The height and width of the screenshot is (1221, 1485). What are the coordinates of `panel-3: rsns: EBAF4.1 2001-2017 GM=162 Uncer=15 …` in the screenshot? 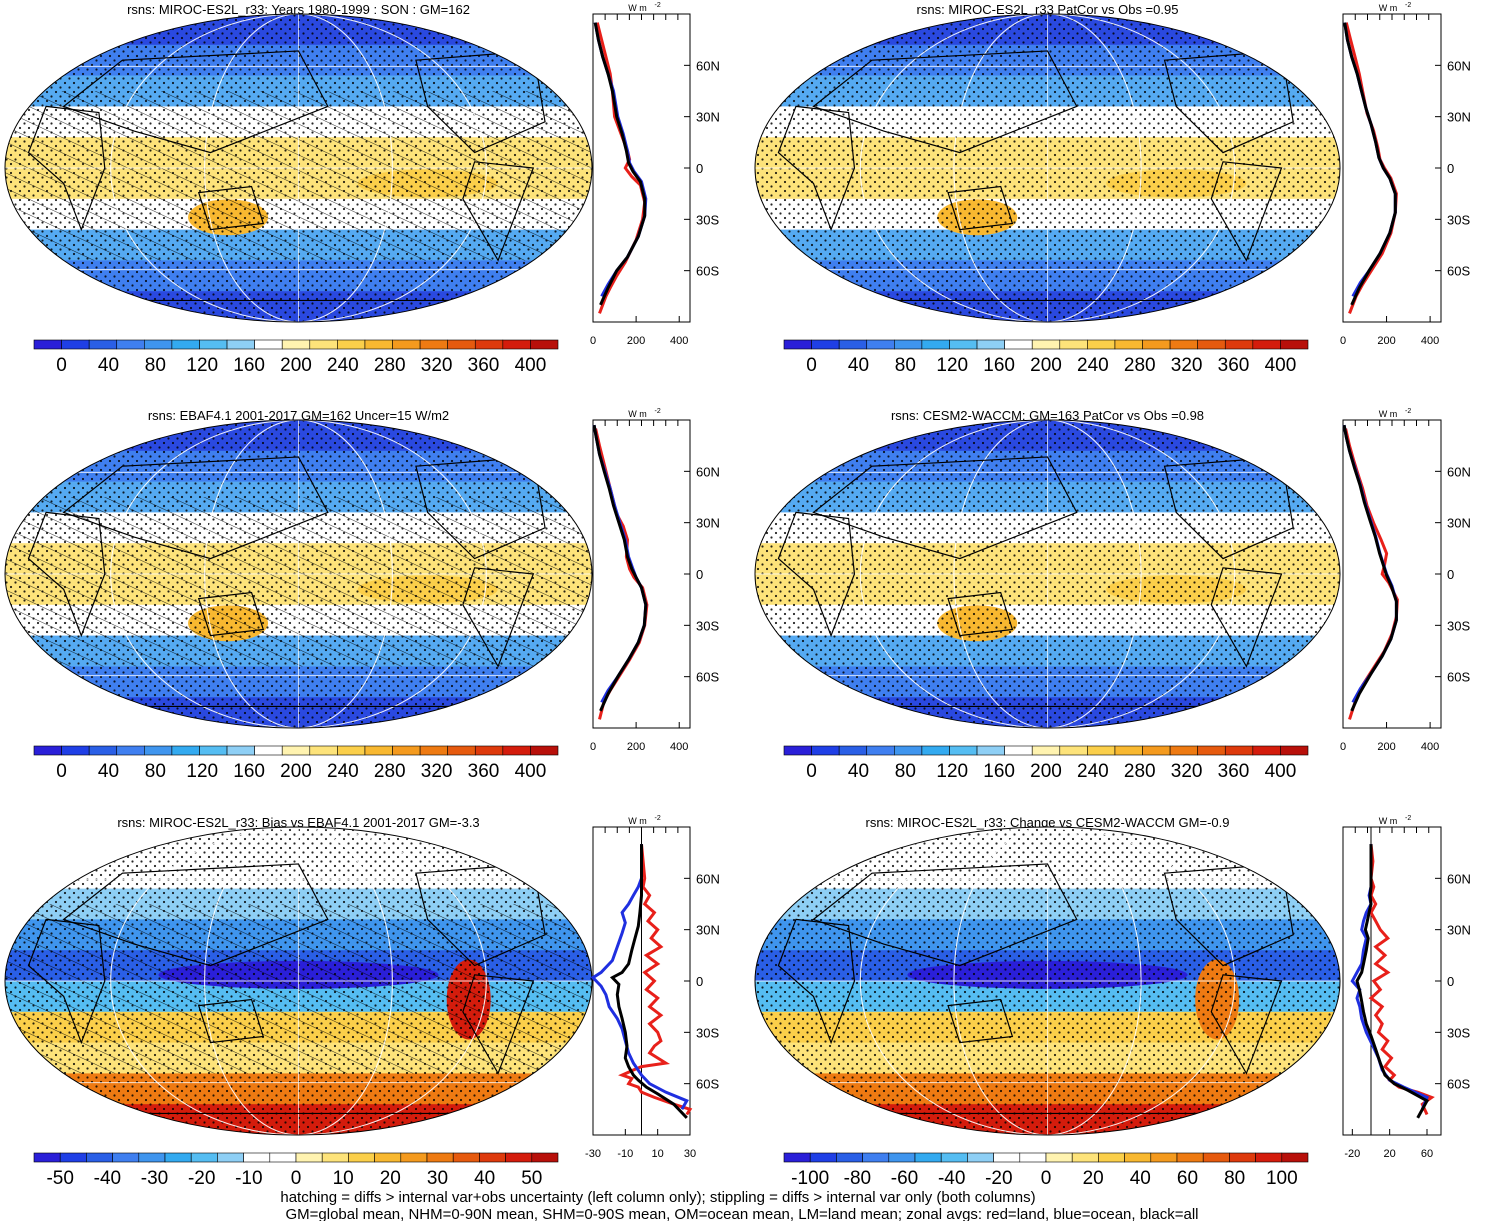 It's located at (362, 595).